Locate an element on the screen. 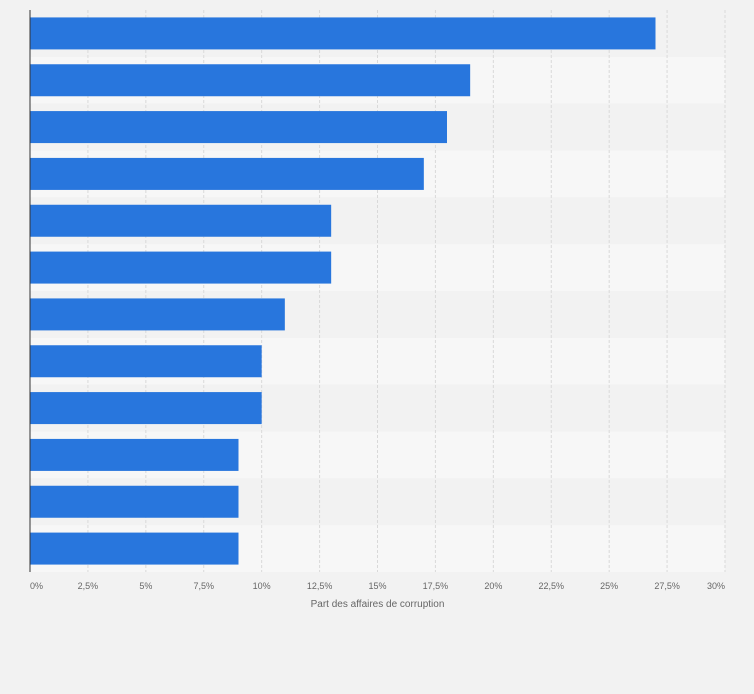  x-tick-label: 10% is located at coordinates (262, 586).